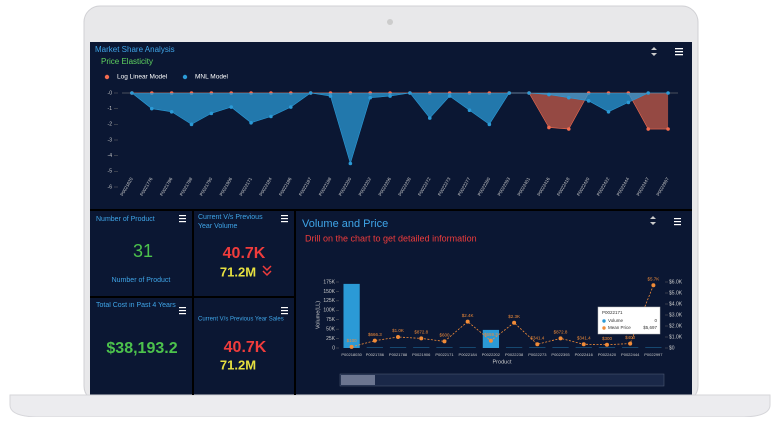 Image resolution: width=780 pixels, height=422 pixels. Describe the element at coordinates (398, 354) in the screenshot. I see `x-tick-label: P0021788` at that location.